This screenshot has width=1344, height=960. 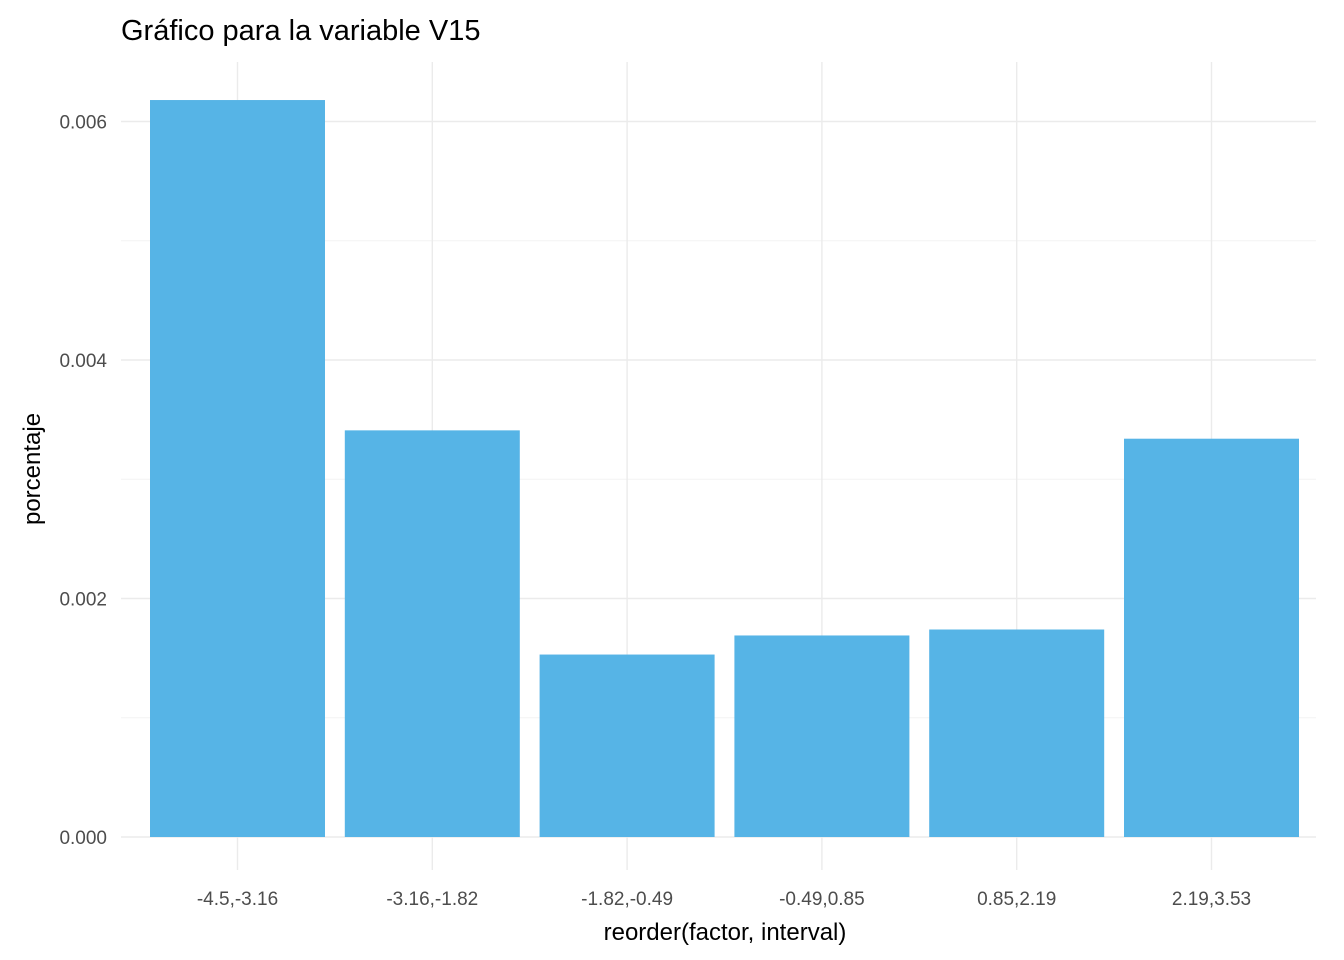 I want to click on x-tick-label: 0.85,2.19, so click(x=1016, y=899).